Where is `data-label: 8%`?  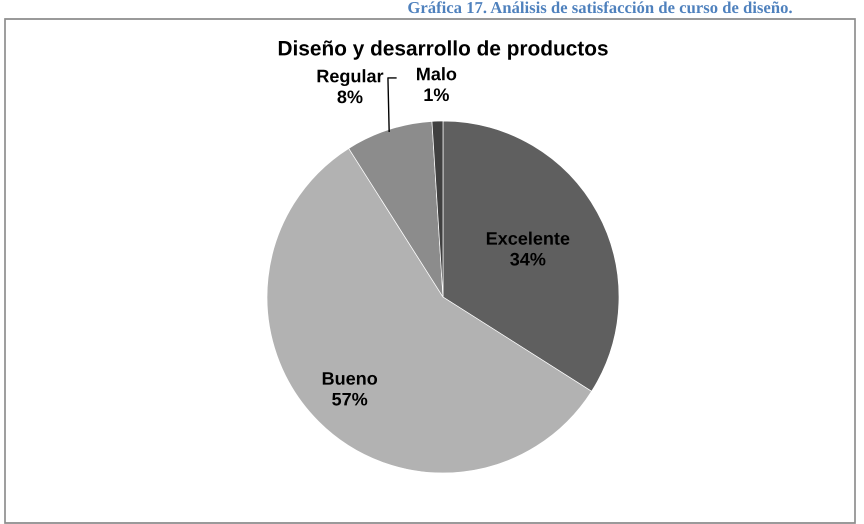 data-label: 8% is located at coordinates (350, 97).